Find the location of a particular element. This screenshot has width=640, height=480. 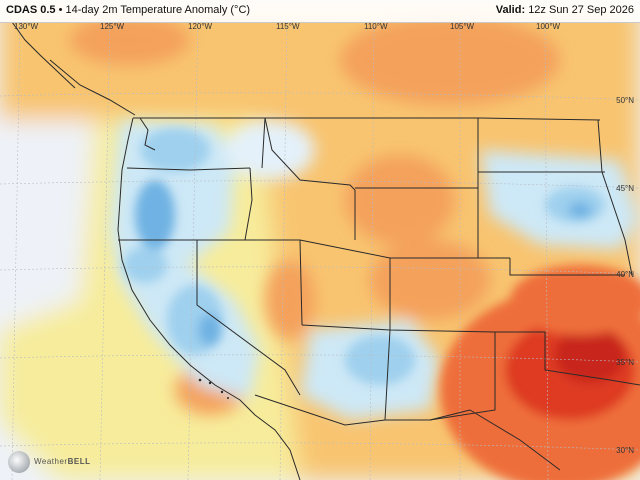

lon-label: 110°W is located at coordinates (376, 26).